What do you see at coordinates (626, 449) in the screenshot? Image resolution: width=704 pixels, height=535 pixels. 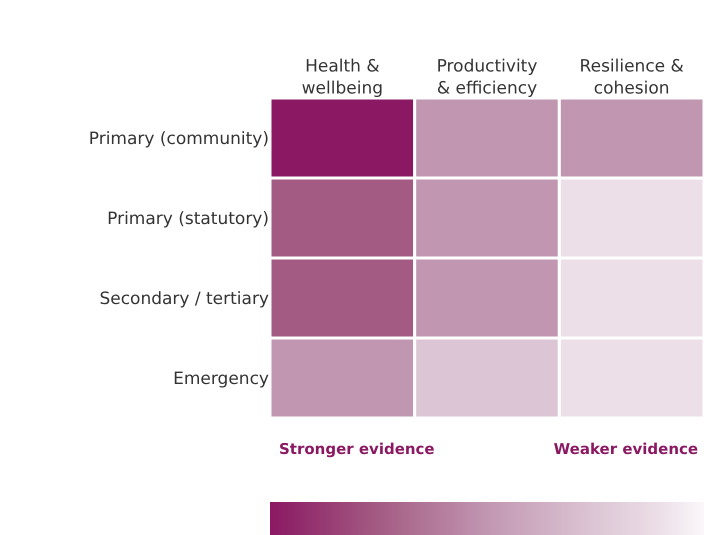 I see `color-bar-label: Weaker evidence` at bounding box center [626, 449].